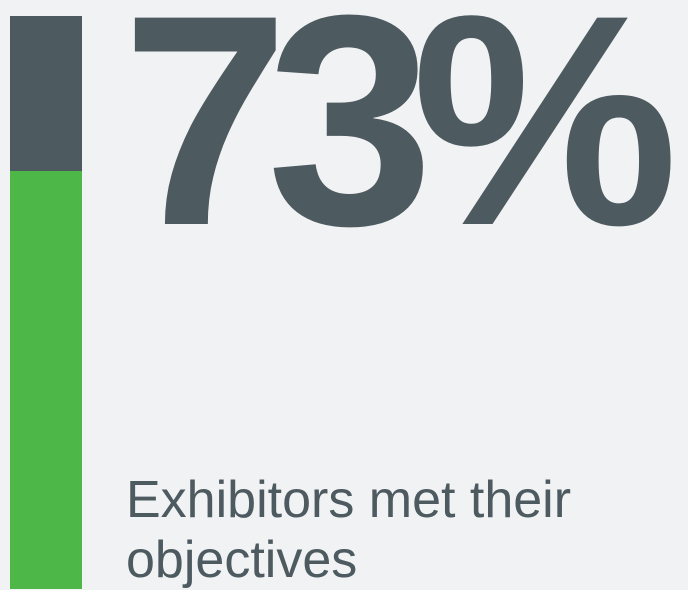 The width and height of the screenshot is (688, 590). Describe the element at coordinates (46, 379) in the screenshot. I see `stat-progress-fill` at that location.